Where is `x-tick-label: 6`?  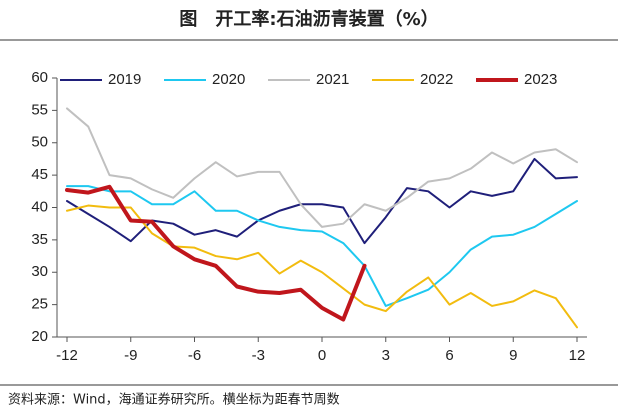 x-tick-label: 6 is located at coordinates (449, 355).